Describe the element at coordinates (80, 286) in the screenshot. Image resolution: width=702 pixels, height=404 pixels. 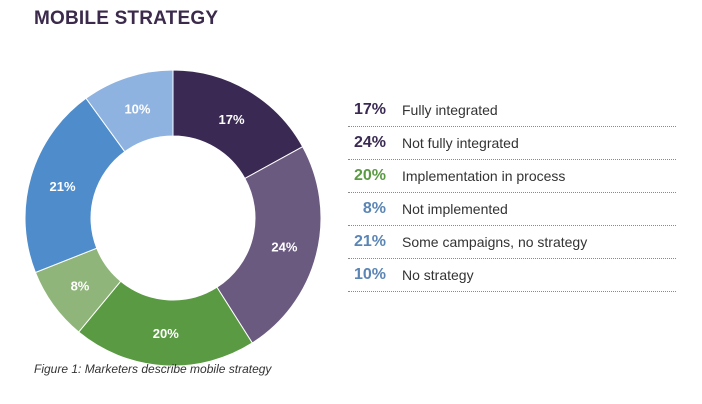
I see `slice-label: 8%` at that location.